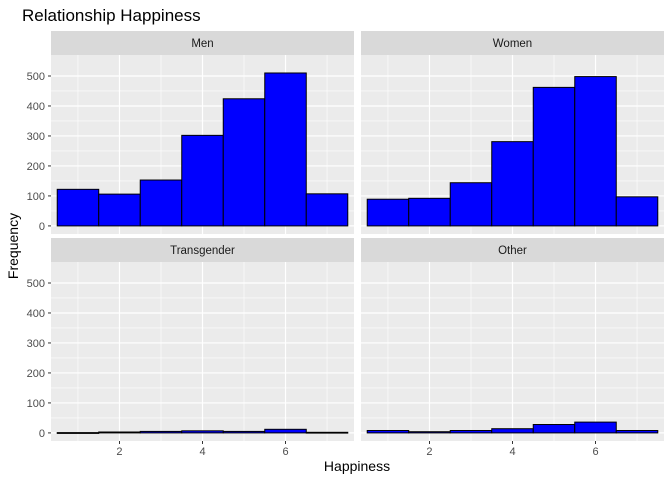  What do you see at coordinates (111, 15) in the screenshot?
I see `chart-title: Relationship Happiness` at bounding box center [111, 15].